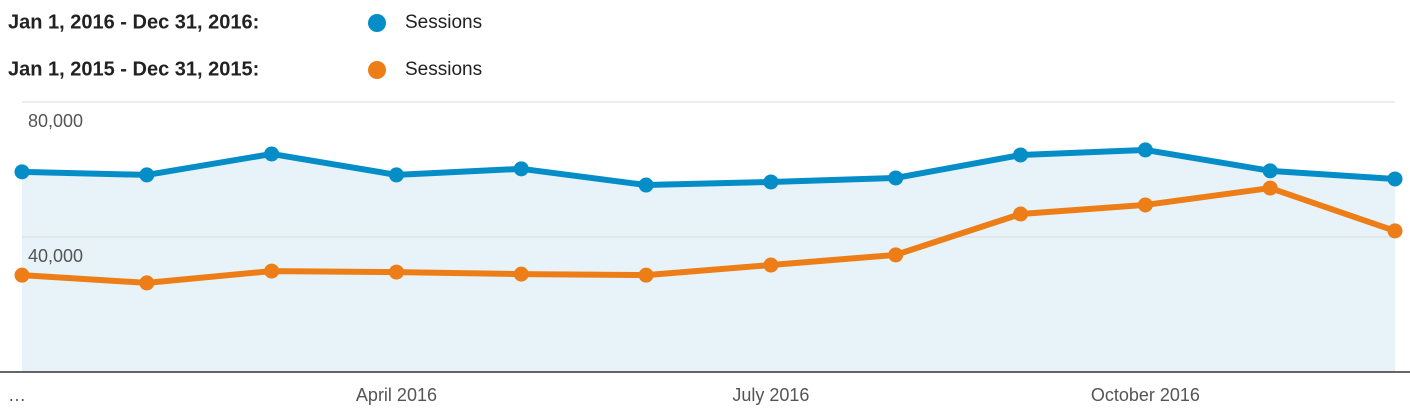  What do you see at coordinates (1145, 395) in the screenshot?
I see `x-tick-label: October 2016` at bounding box center [1145, 395].